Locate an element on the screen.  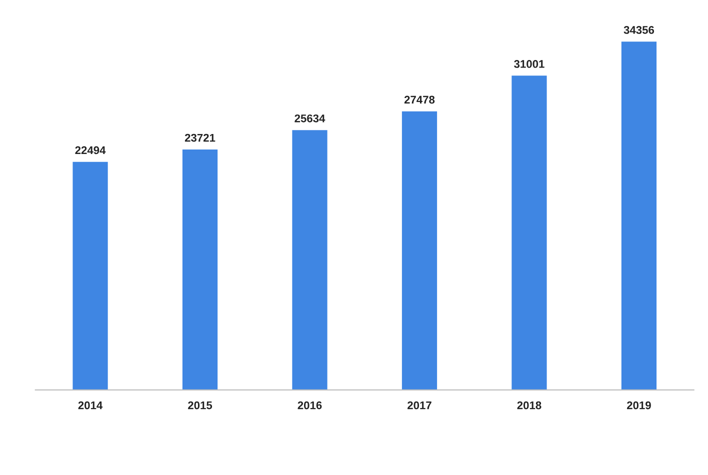
x-tick-label: 2017 is located at coordinates (420, 405).